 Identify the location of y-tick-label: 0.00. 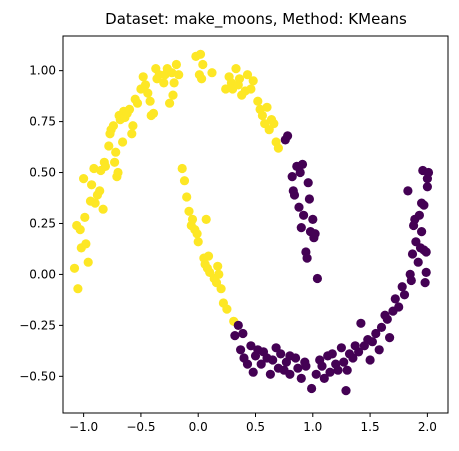
(42, 274).